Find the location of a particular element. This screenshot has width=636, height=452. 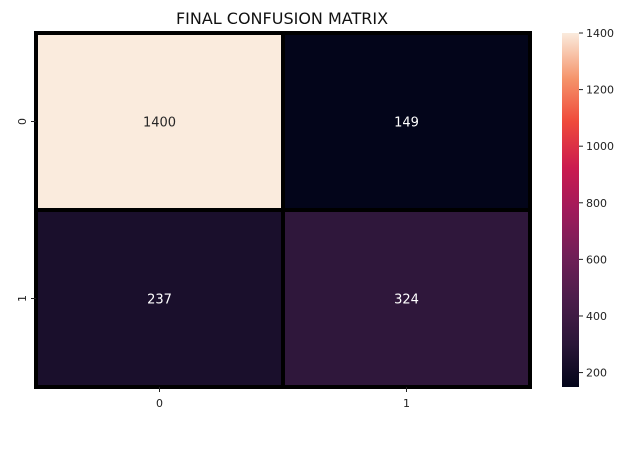

y-tick-label: 0 is located at coordinates (22, 121).